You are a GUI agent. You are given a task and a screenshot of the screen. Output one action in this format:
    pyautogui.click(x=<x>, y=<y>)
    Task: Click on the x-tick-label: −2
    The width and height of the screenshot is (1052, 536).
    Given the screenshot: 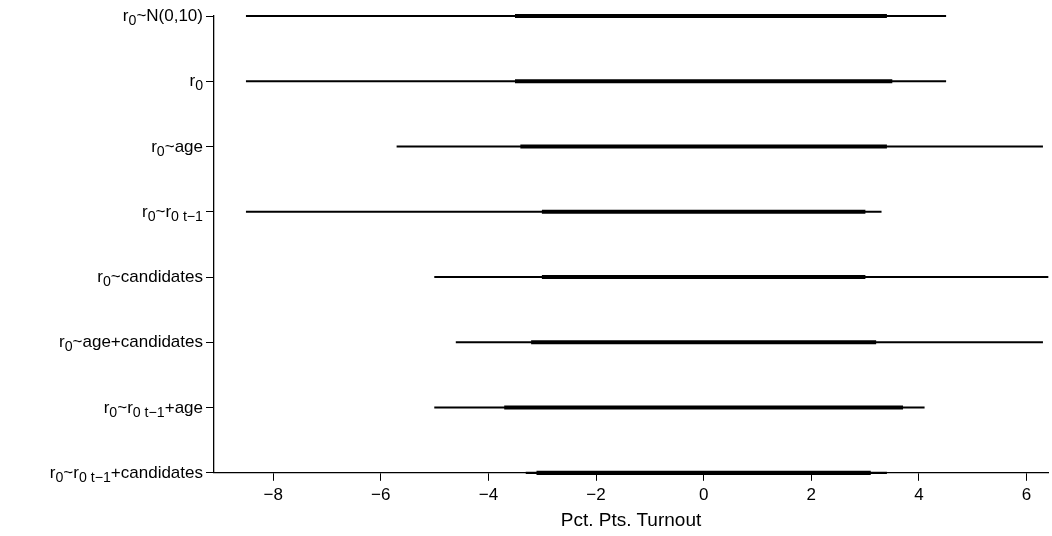 What is the action you would take?
    pyautogui.click(x=596, y=494)
    